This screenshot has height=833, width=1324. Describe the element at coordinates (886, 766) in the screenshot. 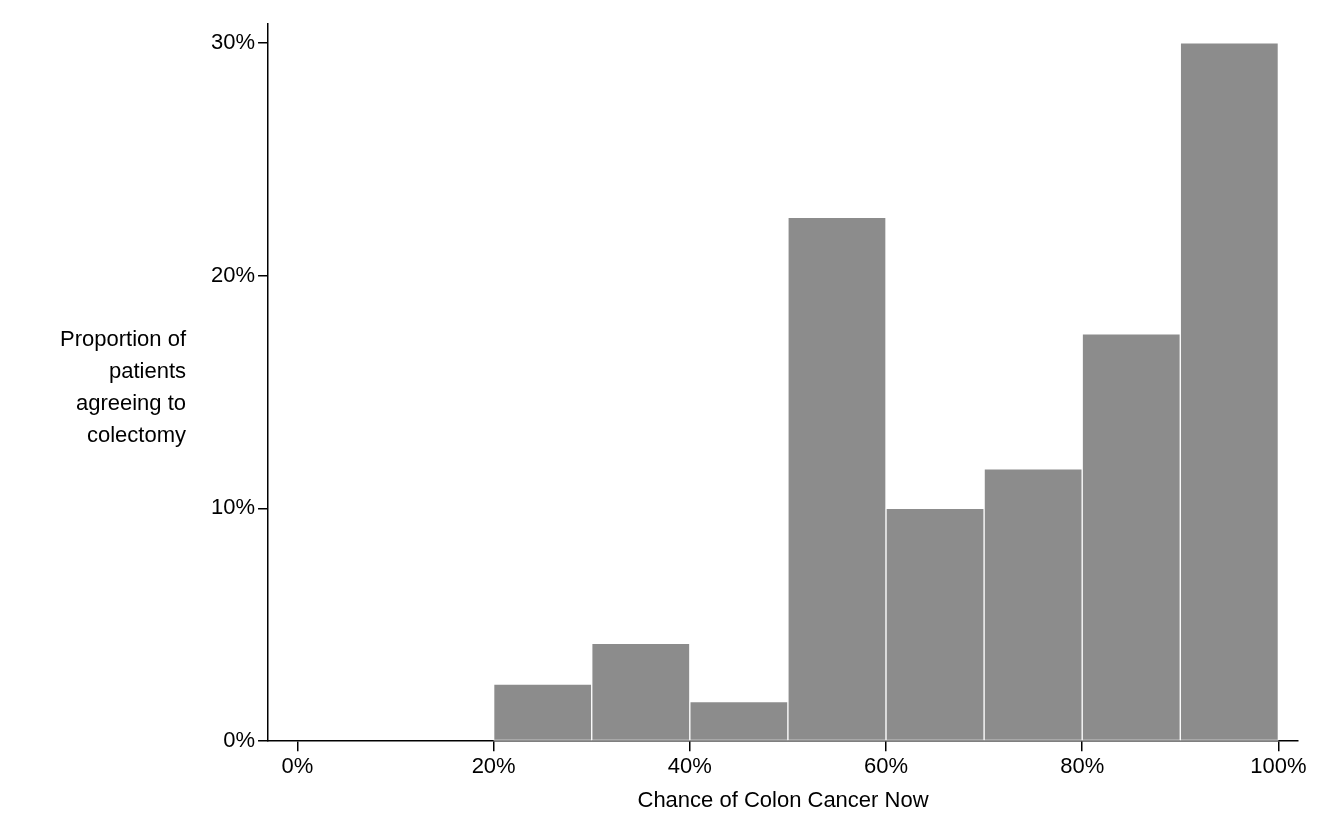

I see `x-tick-label: 60%` at that location.